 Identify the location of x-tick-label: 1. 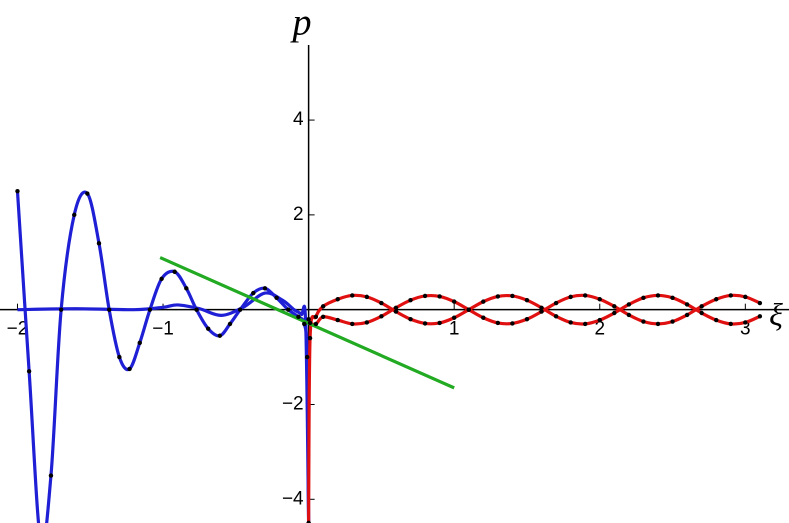
(454, 329).